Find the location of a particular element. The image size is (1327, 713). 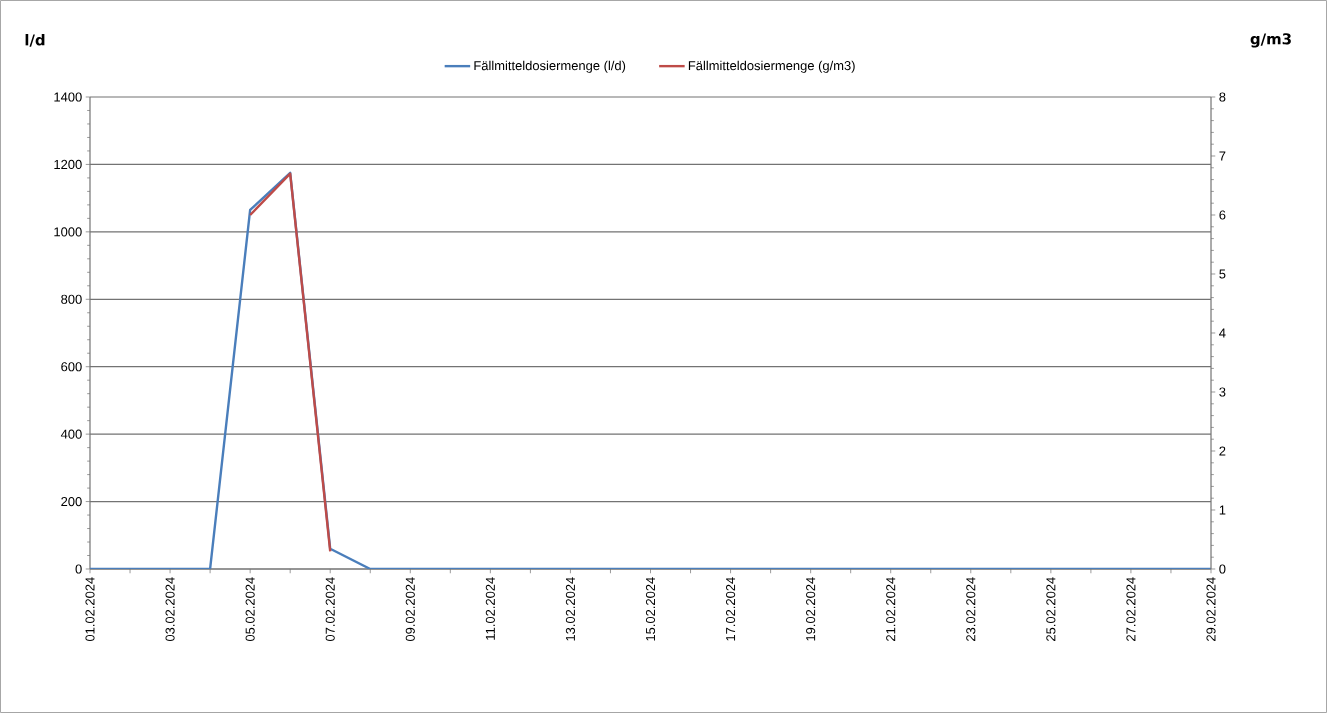

y-axis-title: l/d is located at coordinates (35, 40).